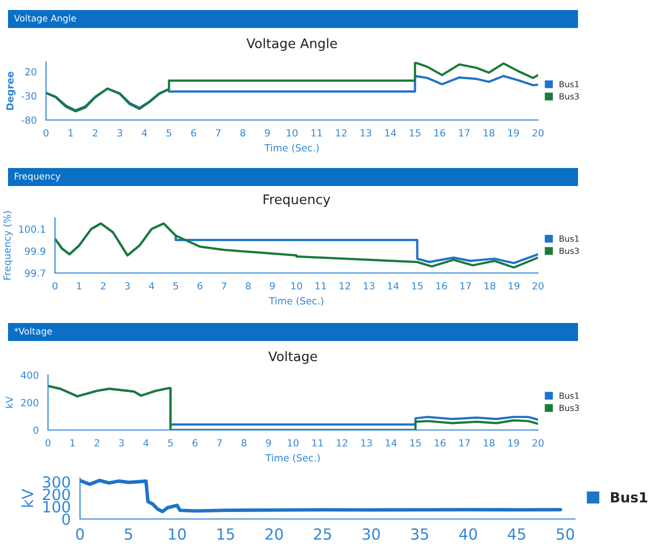  Describe the element at coordinates (468, 534) in the screenshot. I see `x-tick-label: 40` at that location.